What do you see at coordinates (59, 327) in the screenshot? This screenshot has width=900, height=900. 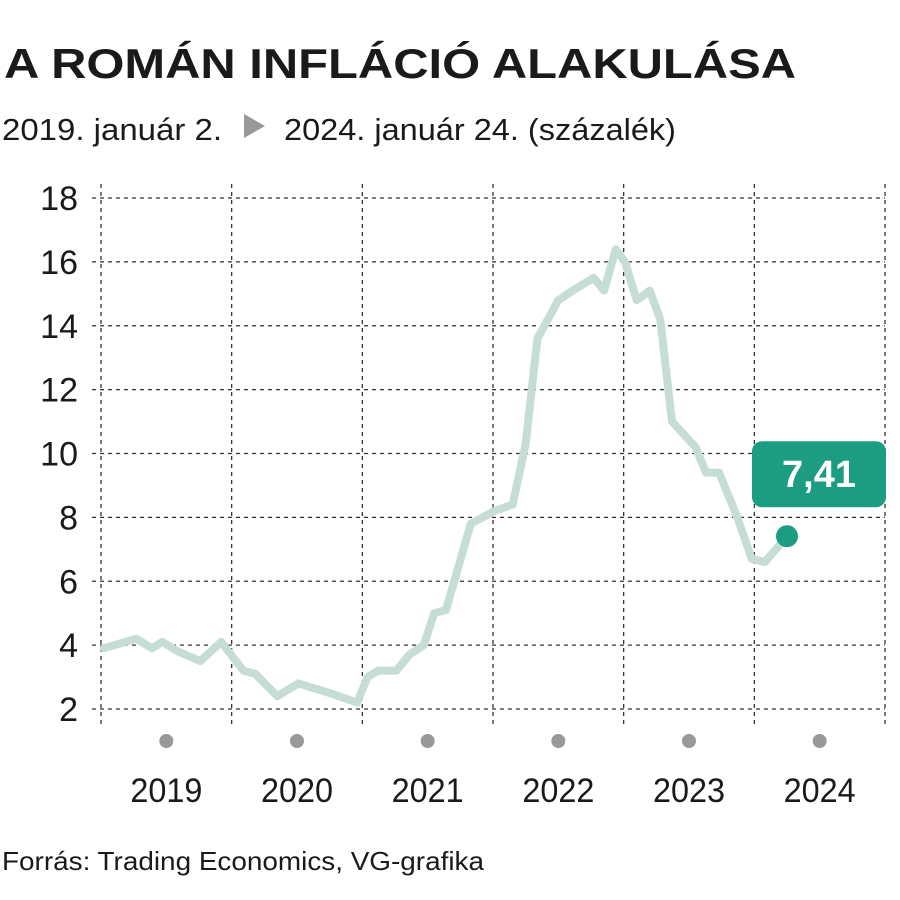 I see `y-tick-label: 14` at bounding box center [59, 327].